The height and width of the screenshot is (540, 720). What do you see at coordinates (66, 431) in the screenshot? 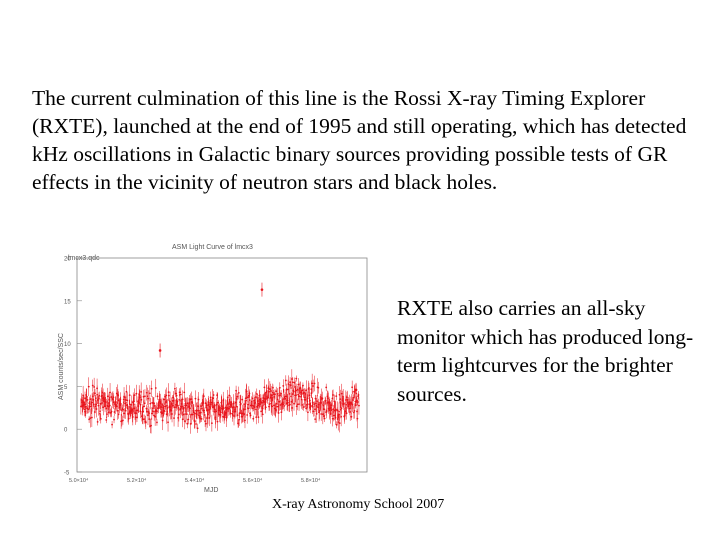
I see `y-tick-label: 0` at bounding box center [66, 431].